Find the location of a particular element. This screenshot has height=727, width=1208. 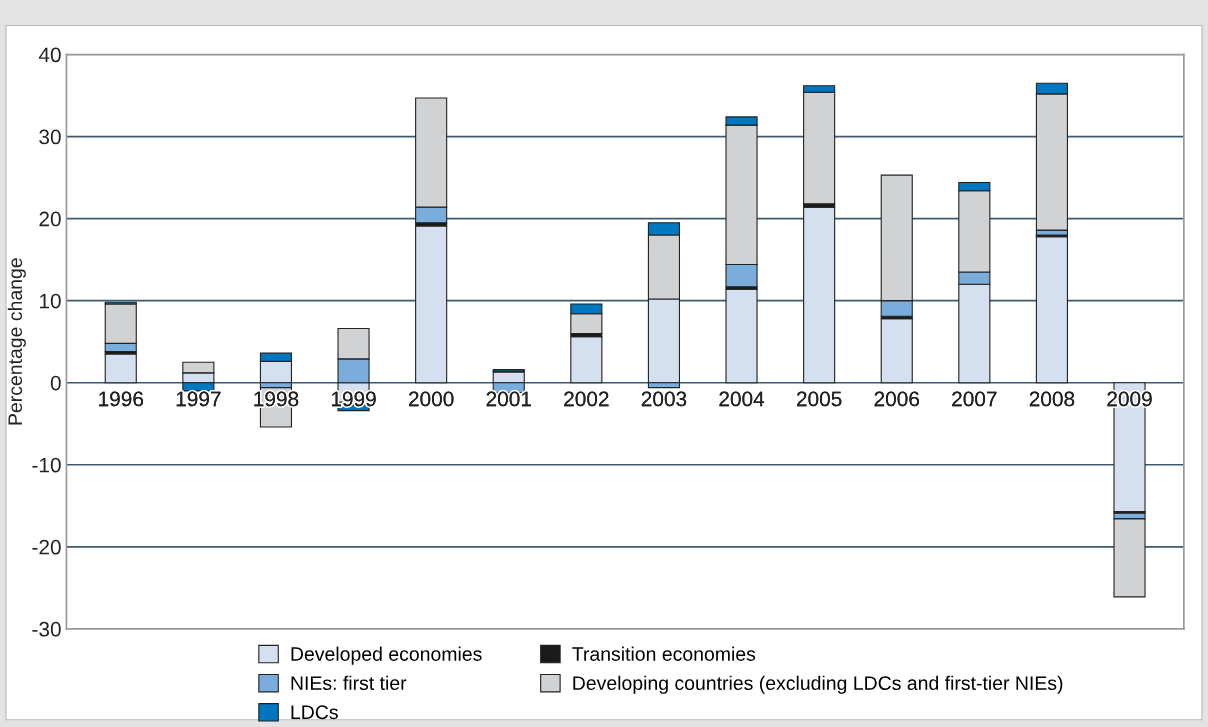

y-tick-label: -30 is located at coordinates (46, 629).